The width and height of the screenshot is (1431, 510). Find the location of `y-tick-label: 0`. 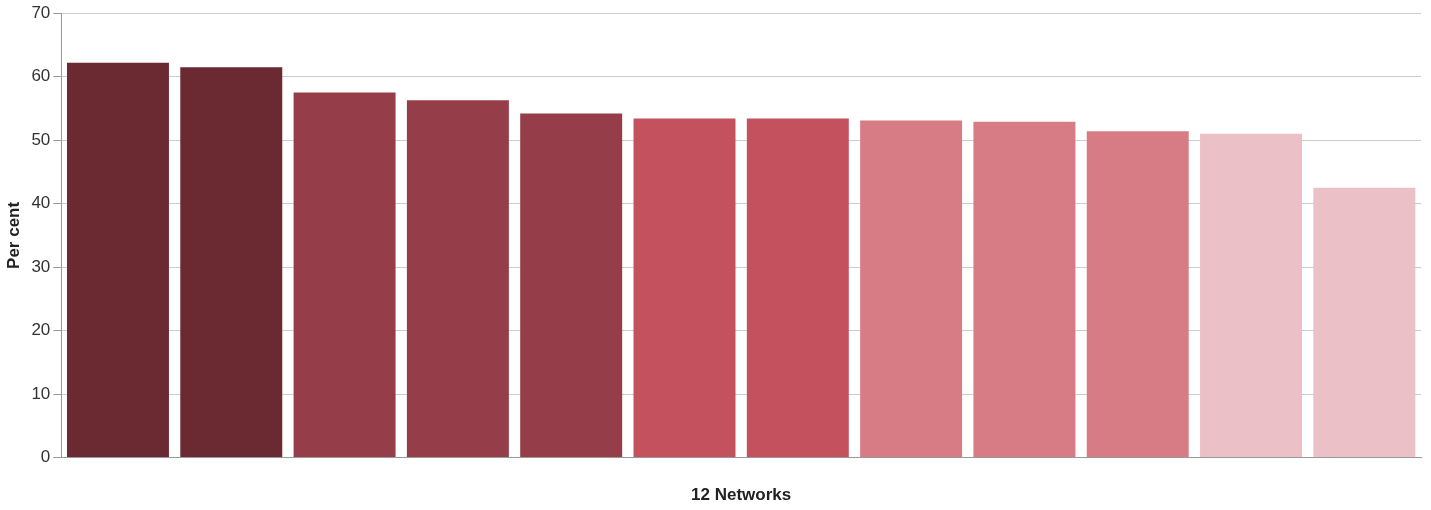

y-tick-label: 0 is located at coordinates (45, 457).